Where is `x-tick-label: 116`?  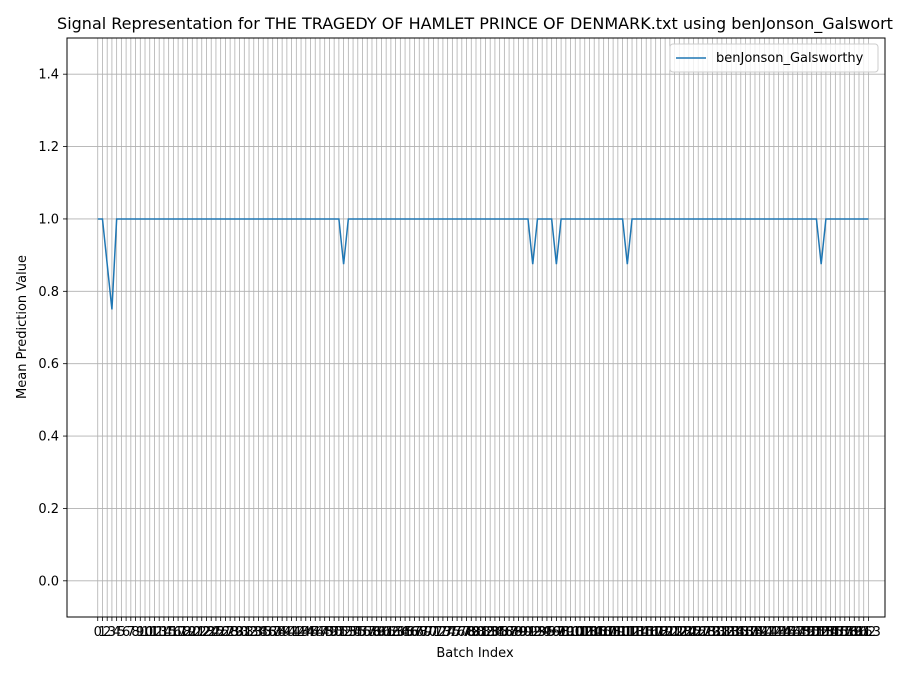 x-tick-label: 116 is located at coordinates (646, 632).